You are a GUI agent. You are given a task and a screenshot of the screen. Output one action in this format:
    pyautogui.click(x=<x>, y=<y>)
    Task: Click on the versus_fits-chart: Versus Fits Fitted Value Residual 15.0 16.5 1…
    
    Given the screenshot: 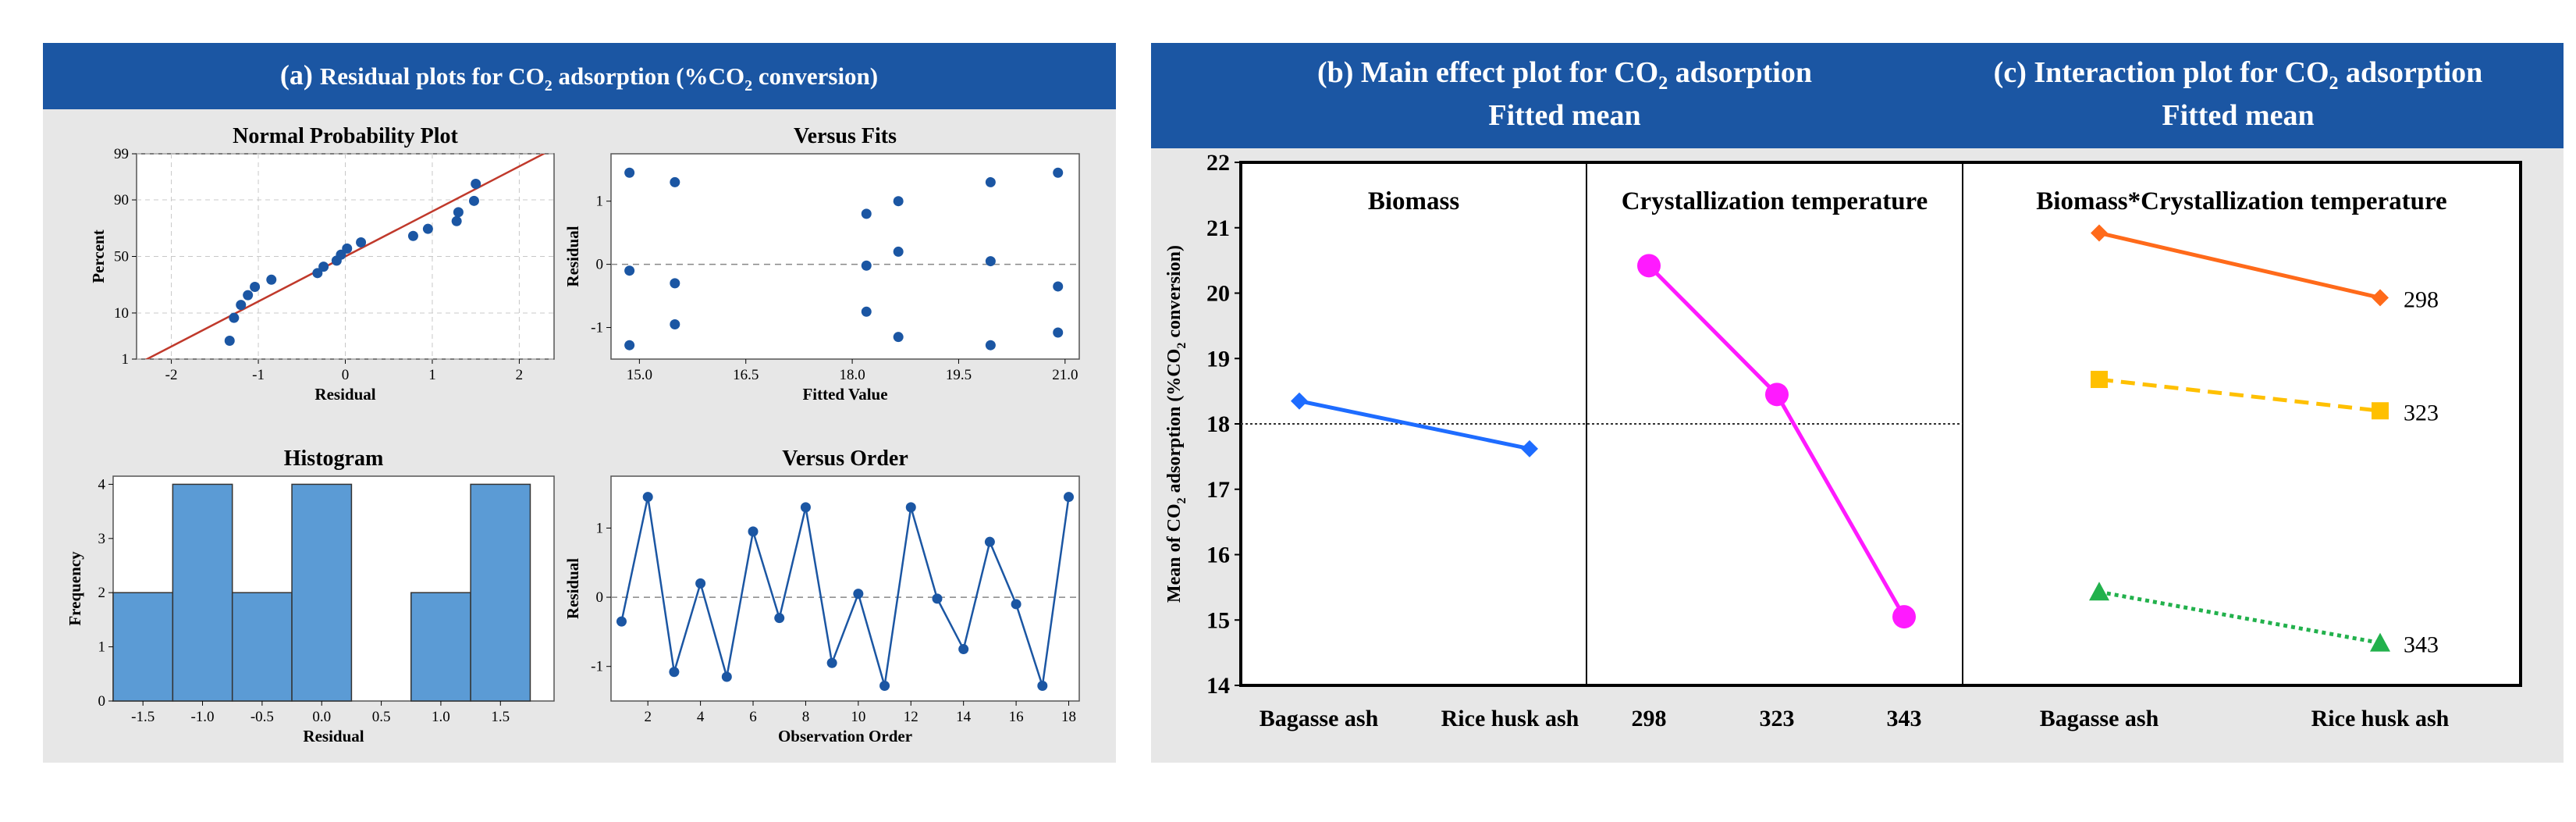 What is the action you would take?
    pyautogui.click(x=822, y=264)
    